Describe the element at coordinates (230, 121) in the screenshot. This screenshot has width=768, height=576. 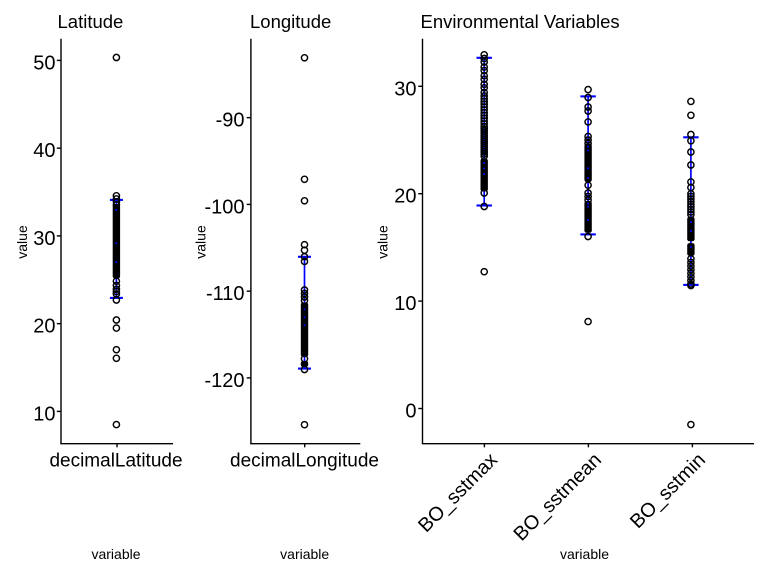
I see `svg-text: -90` at that location.